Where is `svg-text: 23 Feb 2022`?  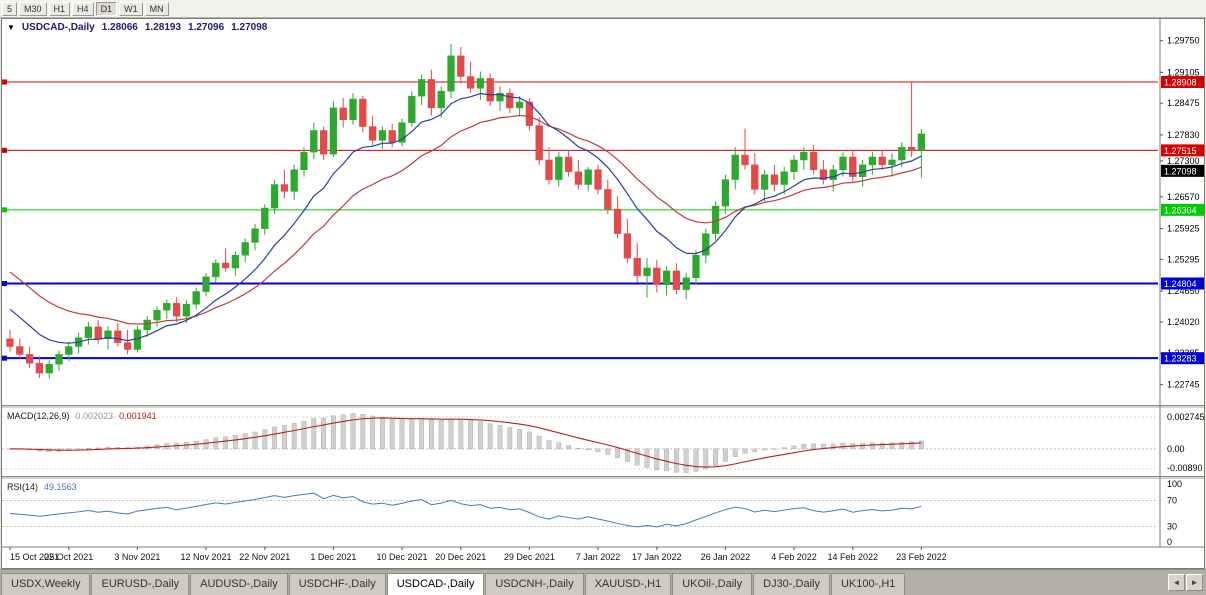
svg-text: 23 Feb 2022 is located at coordinates (921, 557).